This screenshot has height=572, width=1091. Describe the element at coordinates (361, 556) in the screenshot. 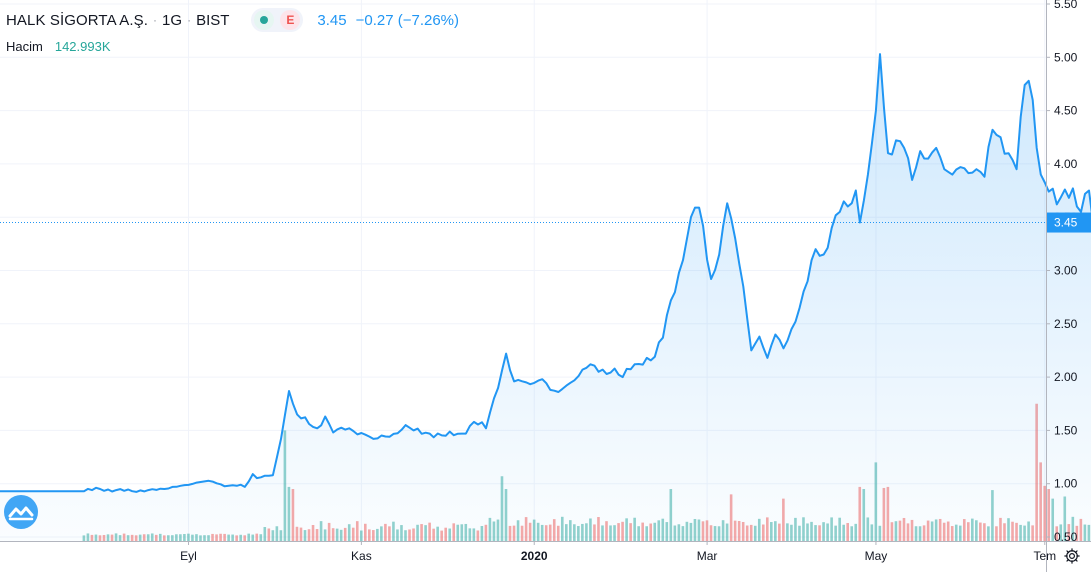

I see `x-tick-label: Kas` at that location.